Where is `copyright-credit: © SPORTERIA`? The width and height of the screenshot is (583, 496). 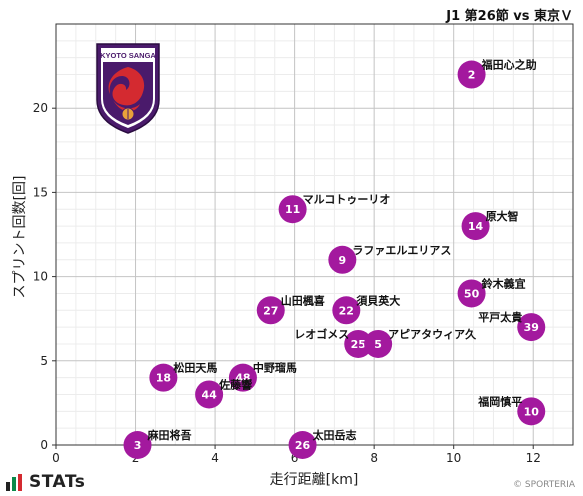 copyright-credit: © SPORTERIA is located at coordinates (544, 485).